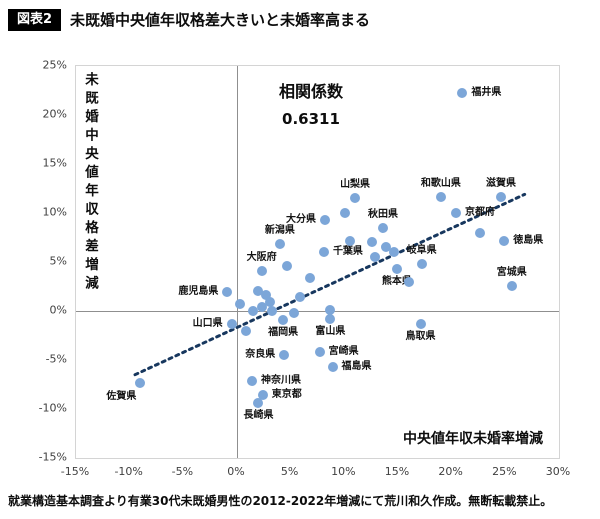 This screenshot has width=600, height=519. I want to click on correlation-label: 相関係数, so click(310, 91).